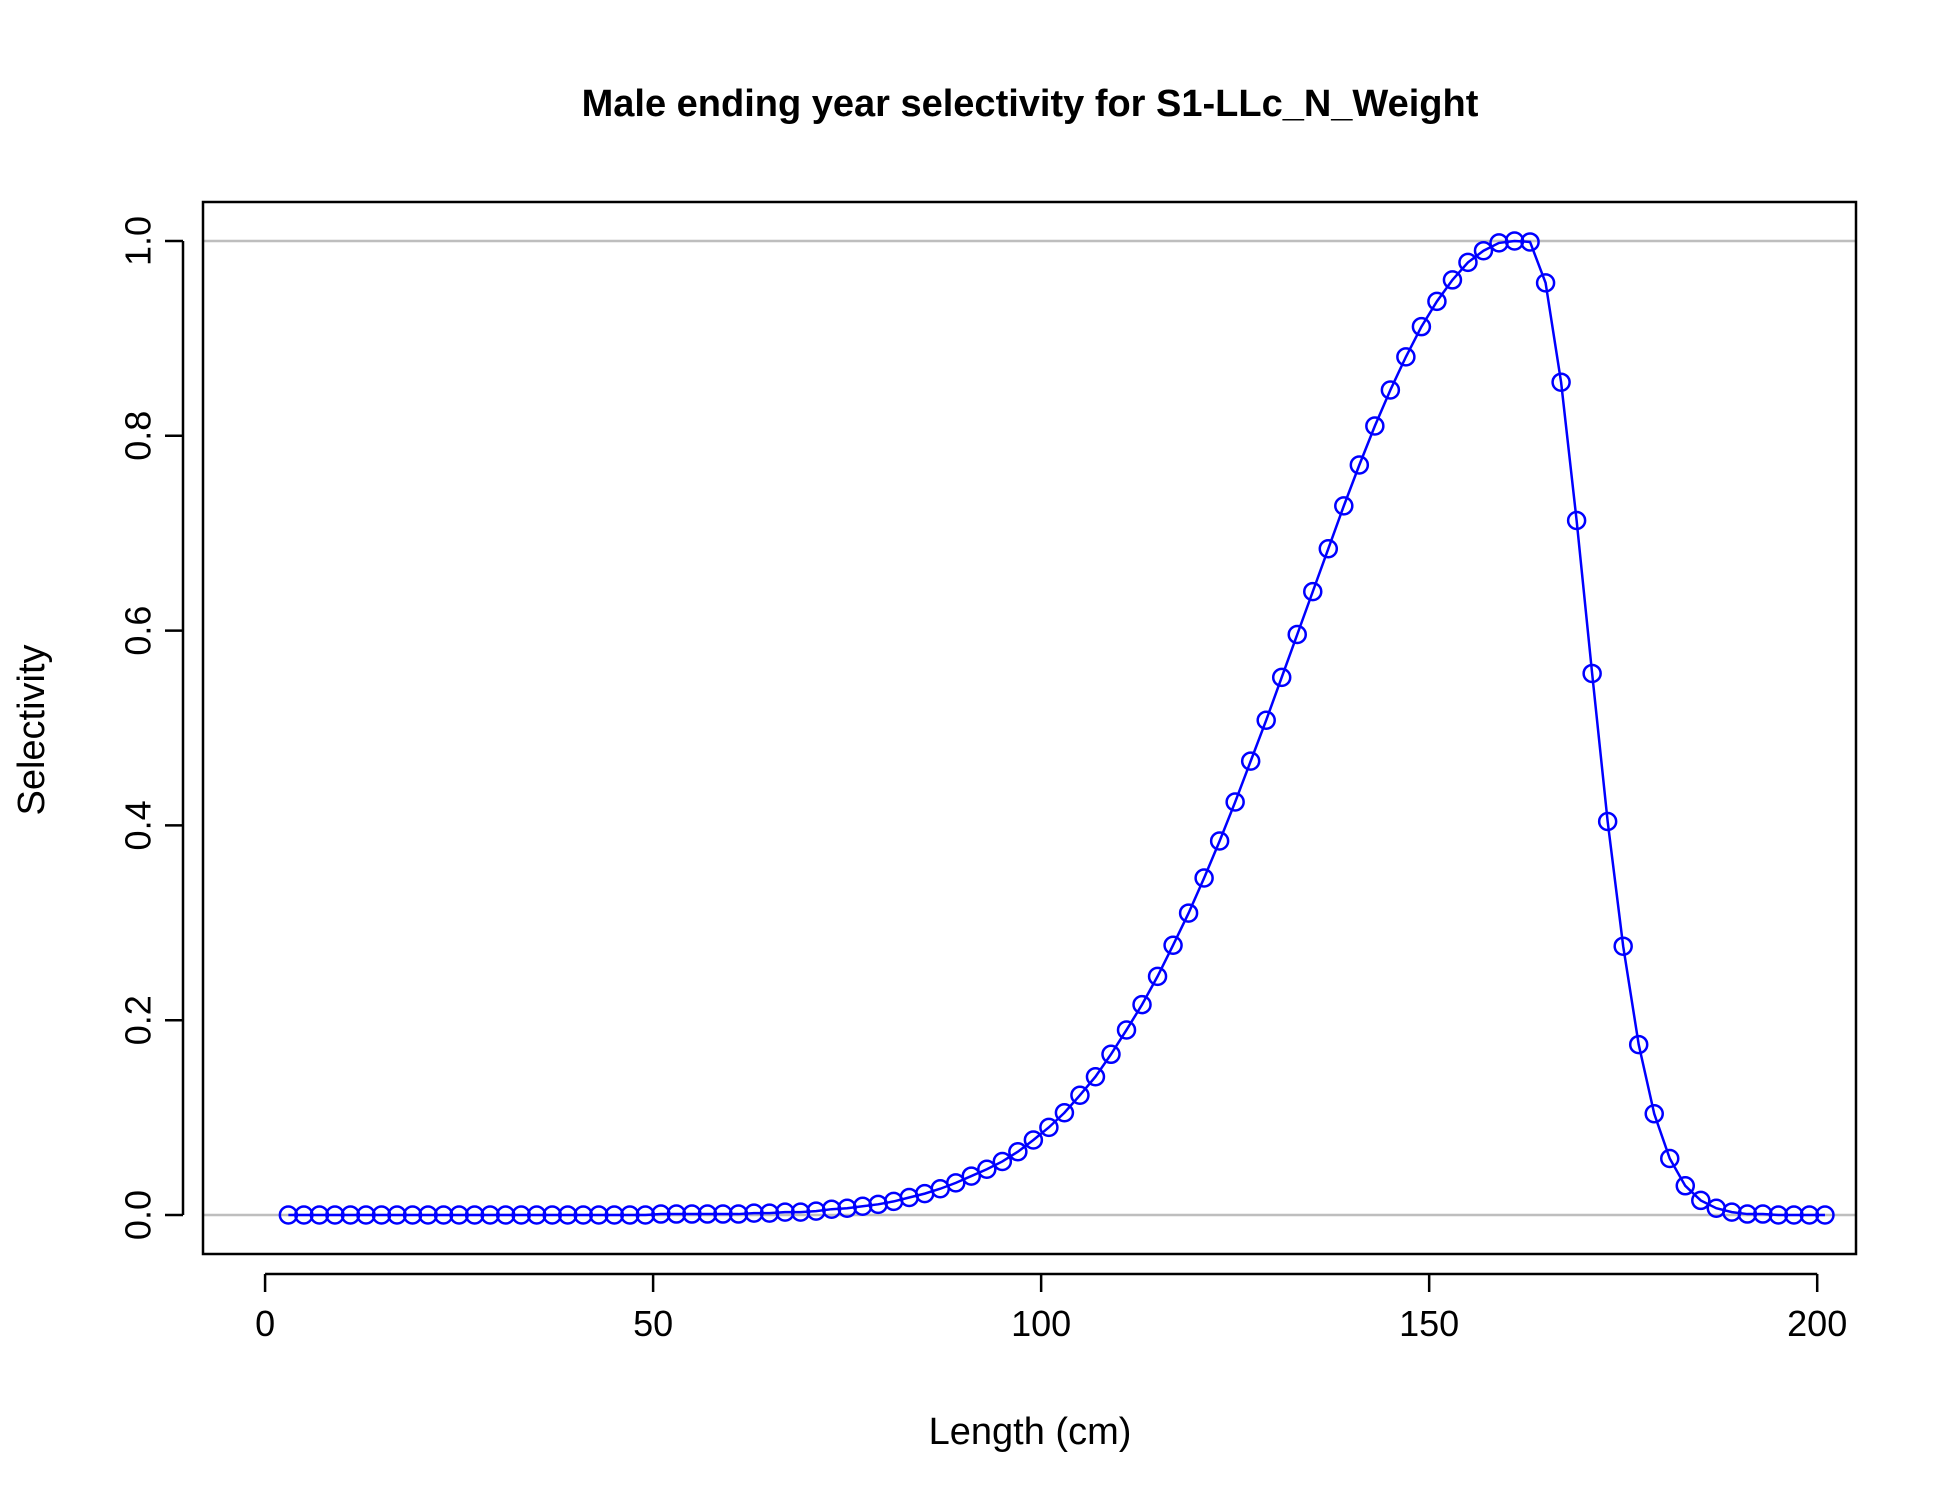 The width and height of the screenshot is (1950, 1505). I want to click on y-tick-label-0: 0.0, so click(138, 1215).